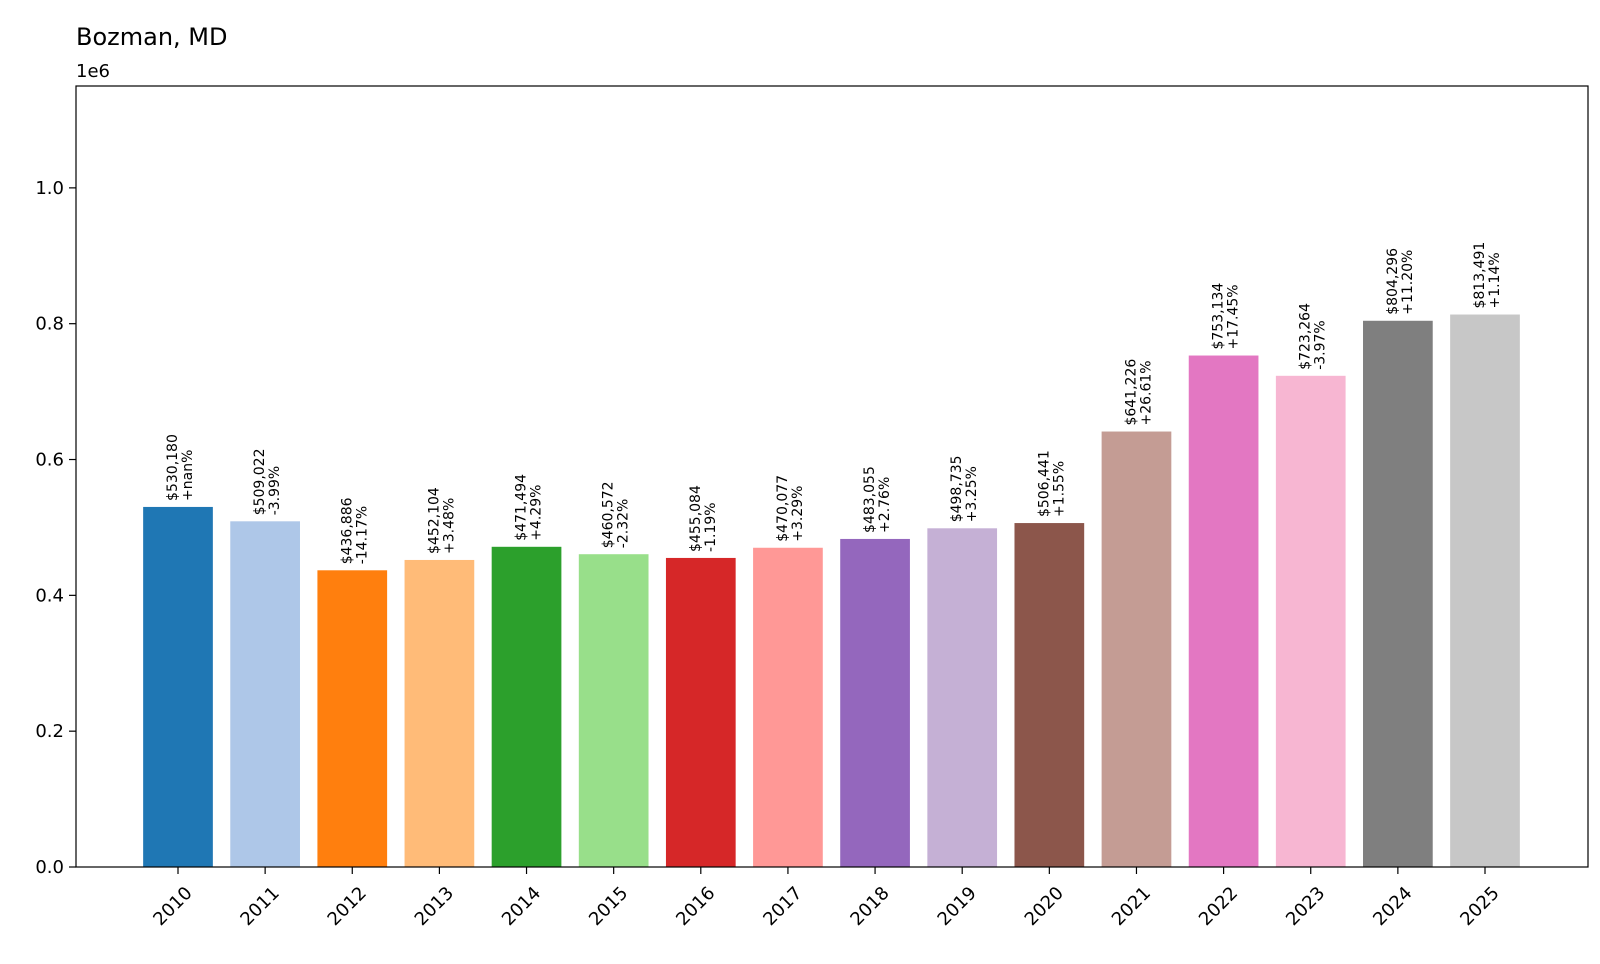 The height and width of the screenshot is (964, 1600). Describe the element at coordinates (875, 702) in the screenshot. I see `bar-2018` at that location.